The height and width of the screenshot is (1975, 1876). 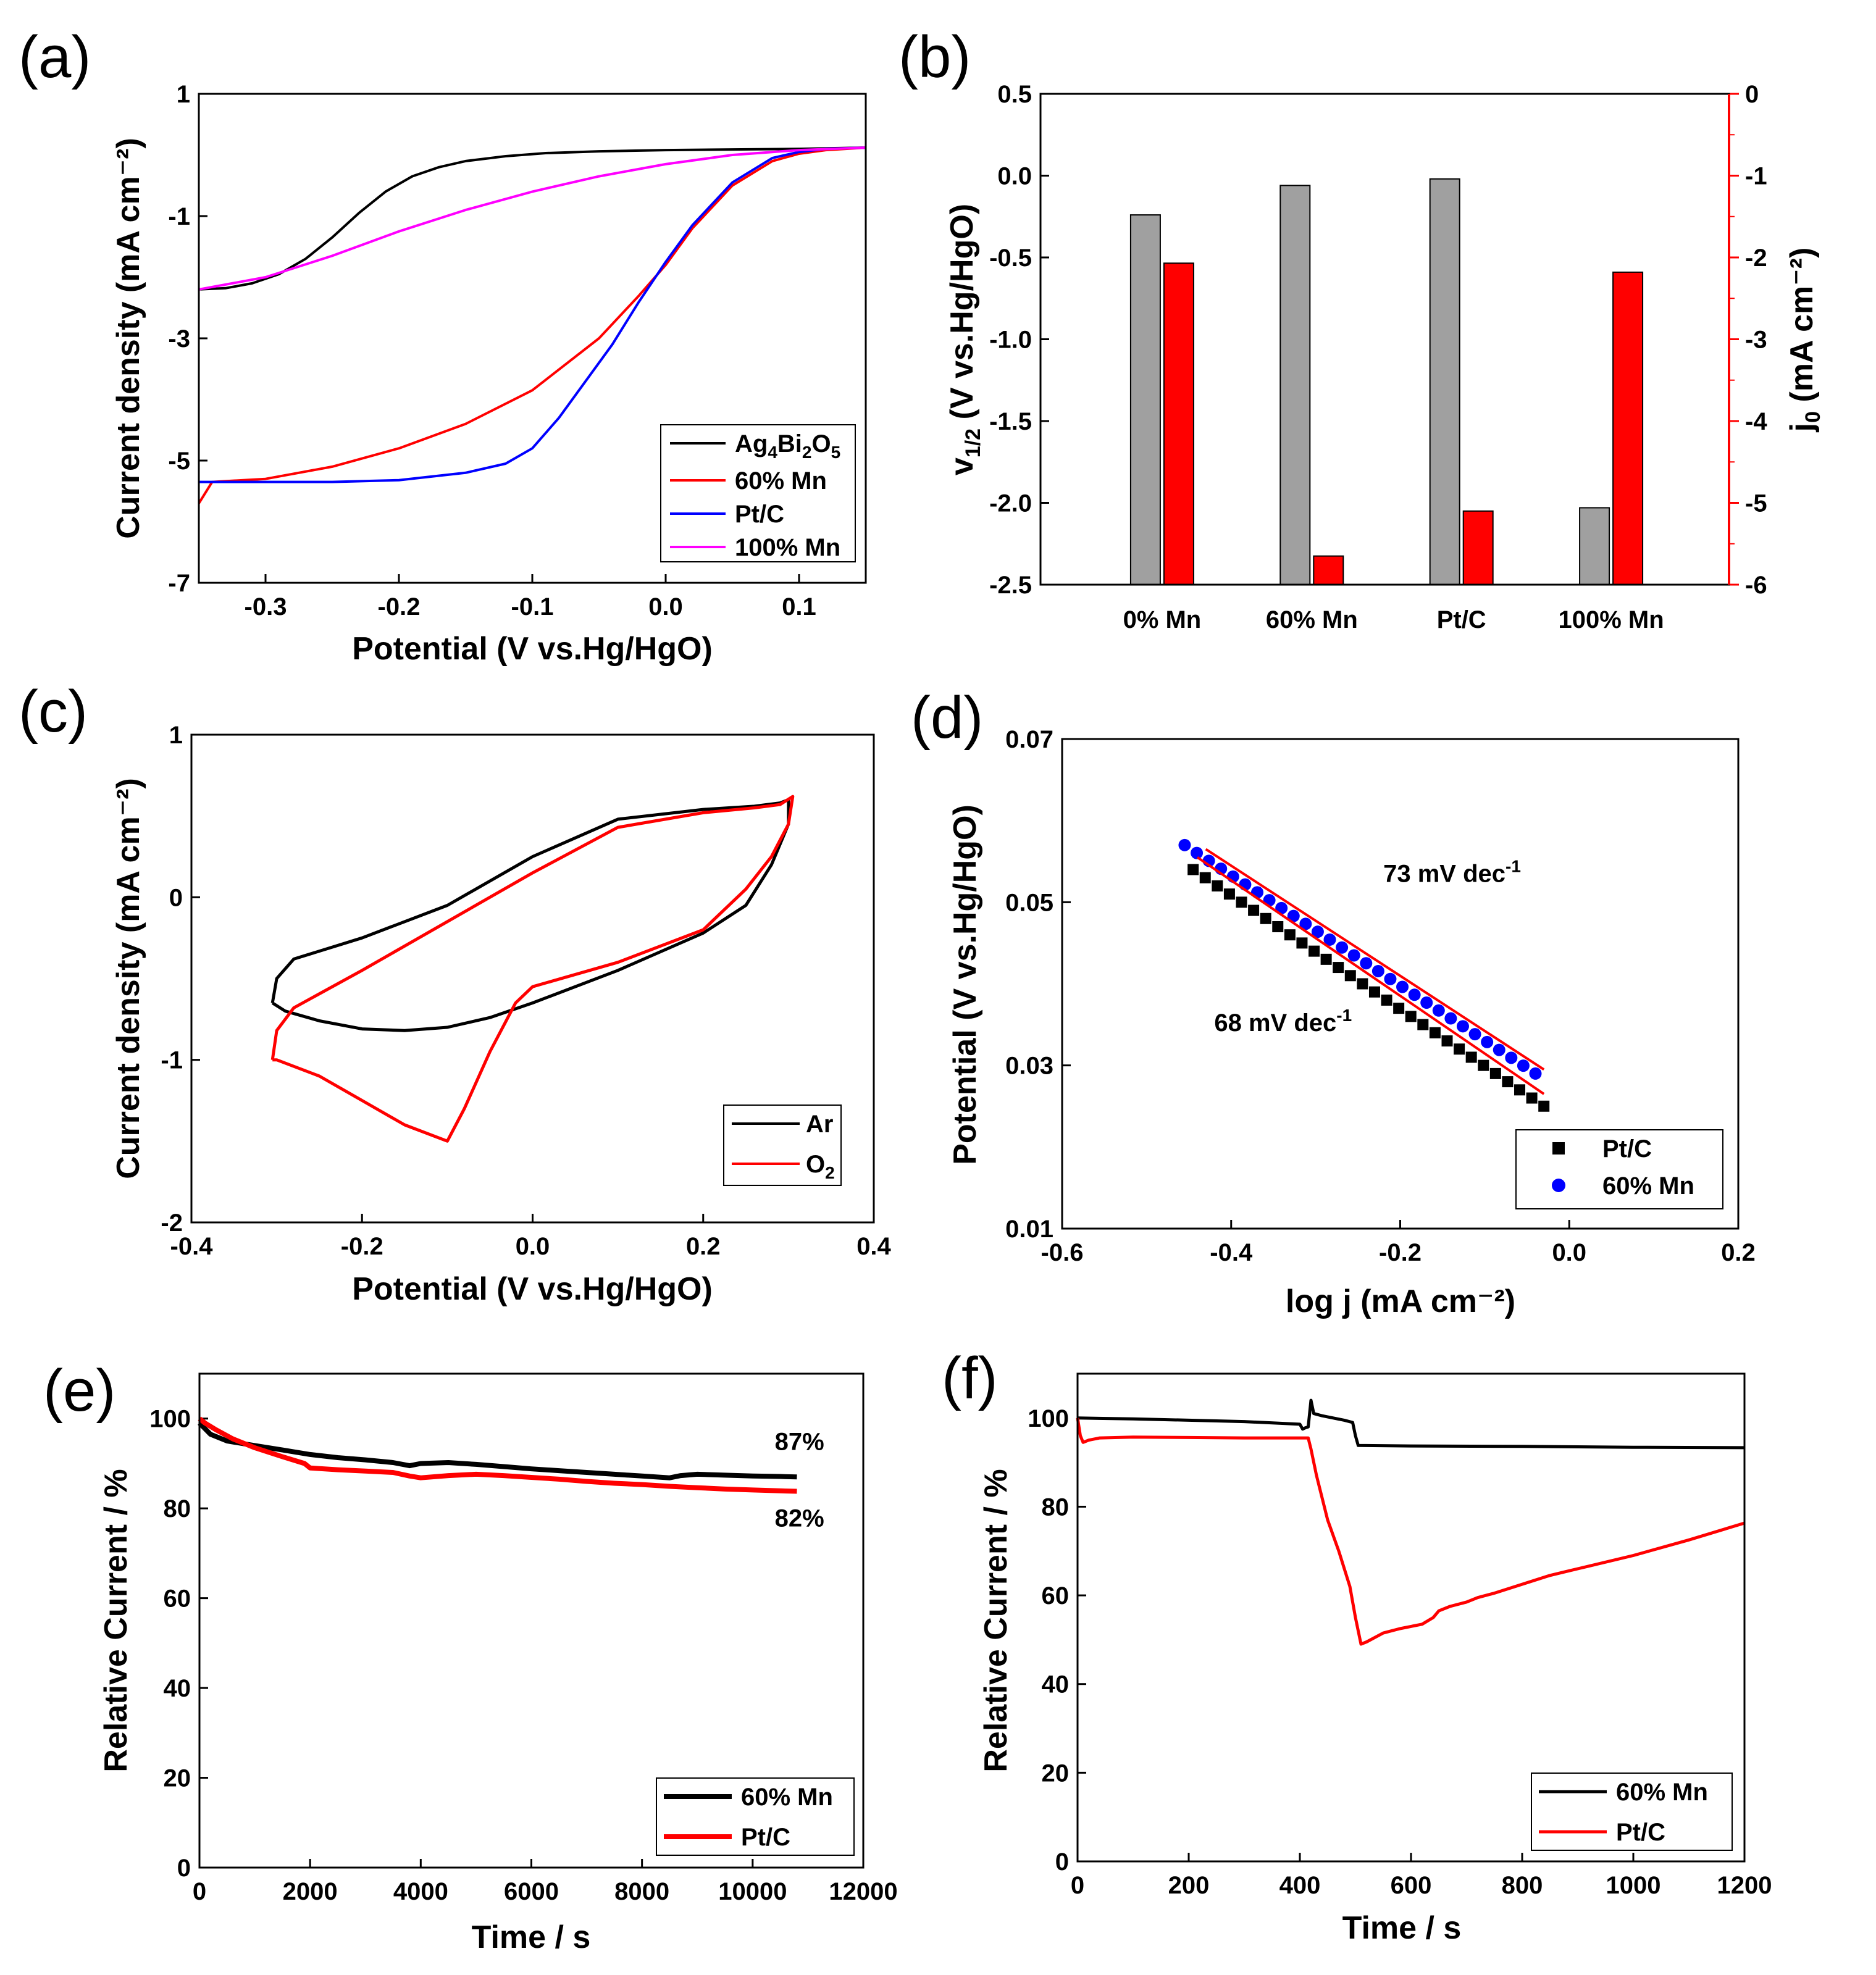 What do you see at coordinates (765, 1838) in the screenshot?
I see `legend-label-e-ptc: Pt/C` at bounding box center [765, 1838].